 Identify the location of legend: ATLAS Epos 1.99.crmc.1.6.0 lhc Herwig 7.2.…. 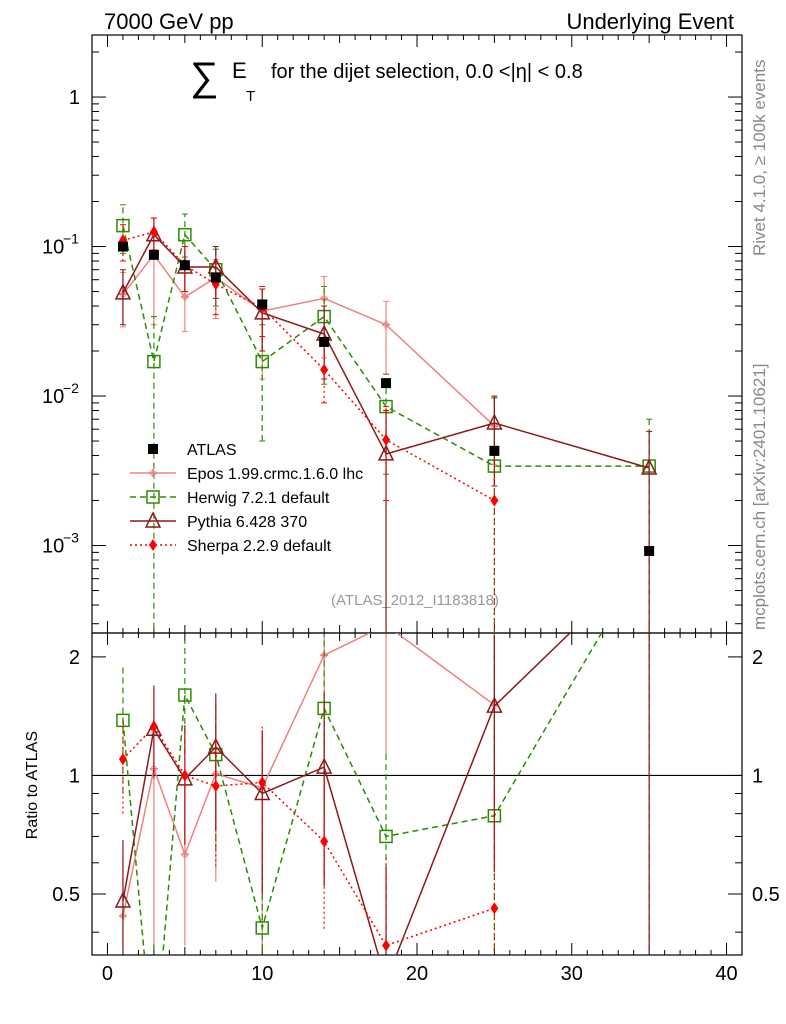
(246, 498).